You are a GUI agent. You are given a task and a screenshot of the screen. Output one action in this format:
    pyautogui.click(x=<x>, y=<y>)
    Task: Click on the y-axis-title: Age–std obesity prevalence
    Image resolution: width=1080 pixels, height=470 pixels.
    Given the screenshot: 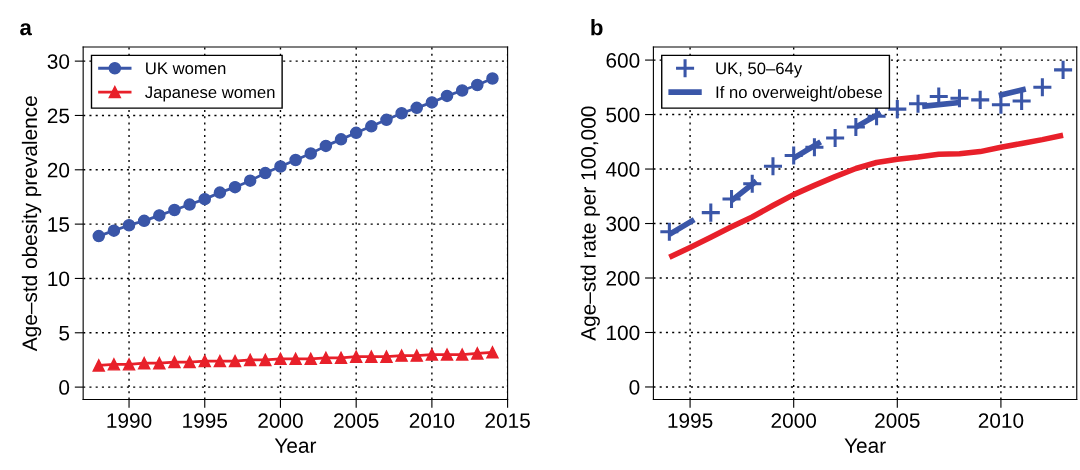 What is the action you would take?
    pyautogui.click(x=31, y=224)
    